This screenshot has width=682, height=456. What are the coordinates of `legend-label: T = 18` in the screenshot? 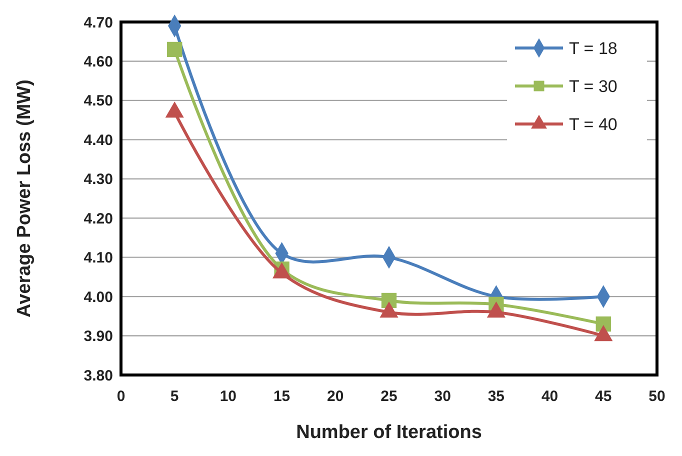 It's located at (593, 48).